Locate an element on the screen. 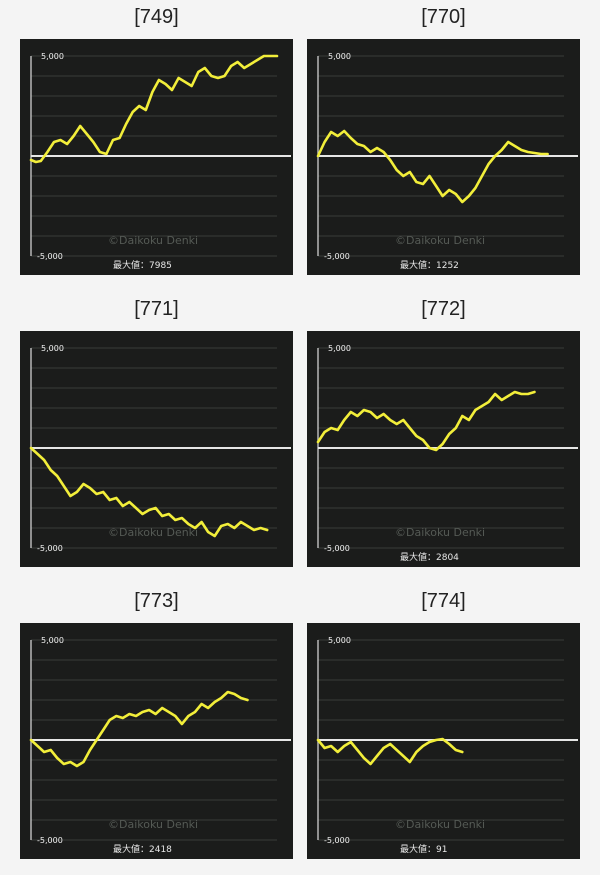  chart-label: [770] is located at coordinates (443, 17).